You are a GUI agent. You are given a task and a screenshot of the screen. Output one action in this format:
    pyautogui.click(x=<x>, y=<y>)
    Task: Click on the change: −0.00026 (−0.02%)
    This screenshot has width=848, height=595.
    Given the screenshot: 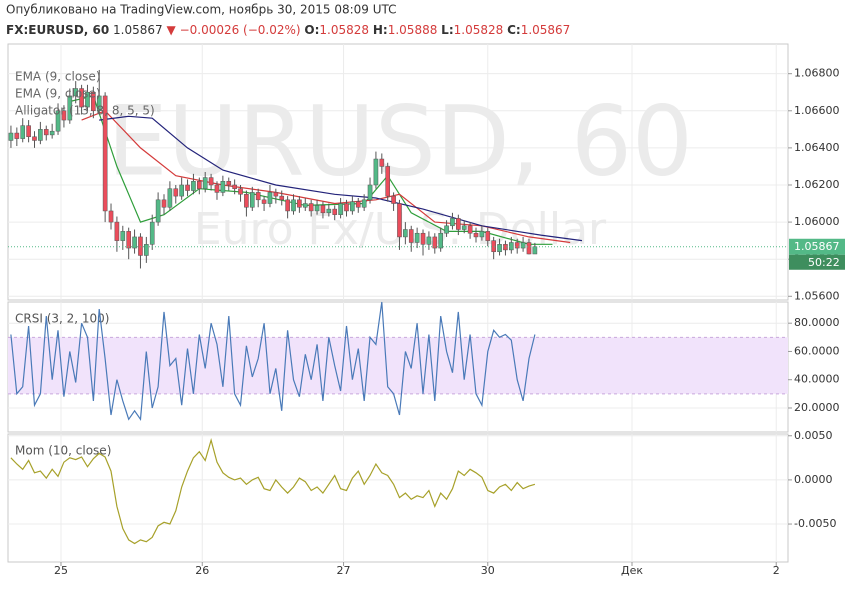 What is the action you would take?
    pyautogui.click(x=240, y=30)
    